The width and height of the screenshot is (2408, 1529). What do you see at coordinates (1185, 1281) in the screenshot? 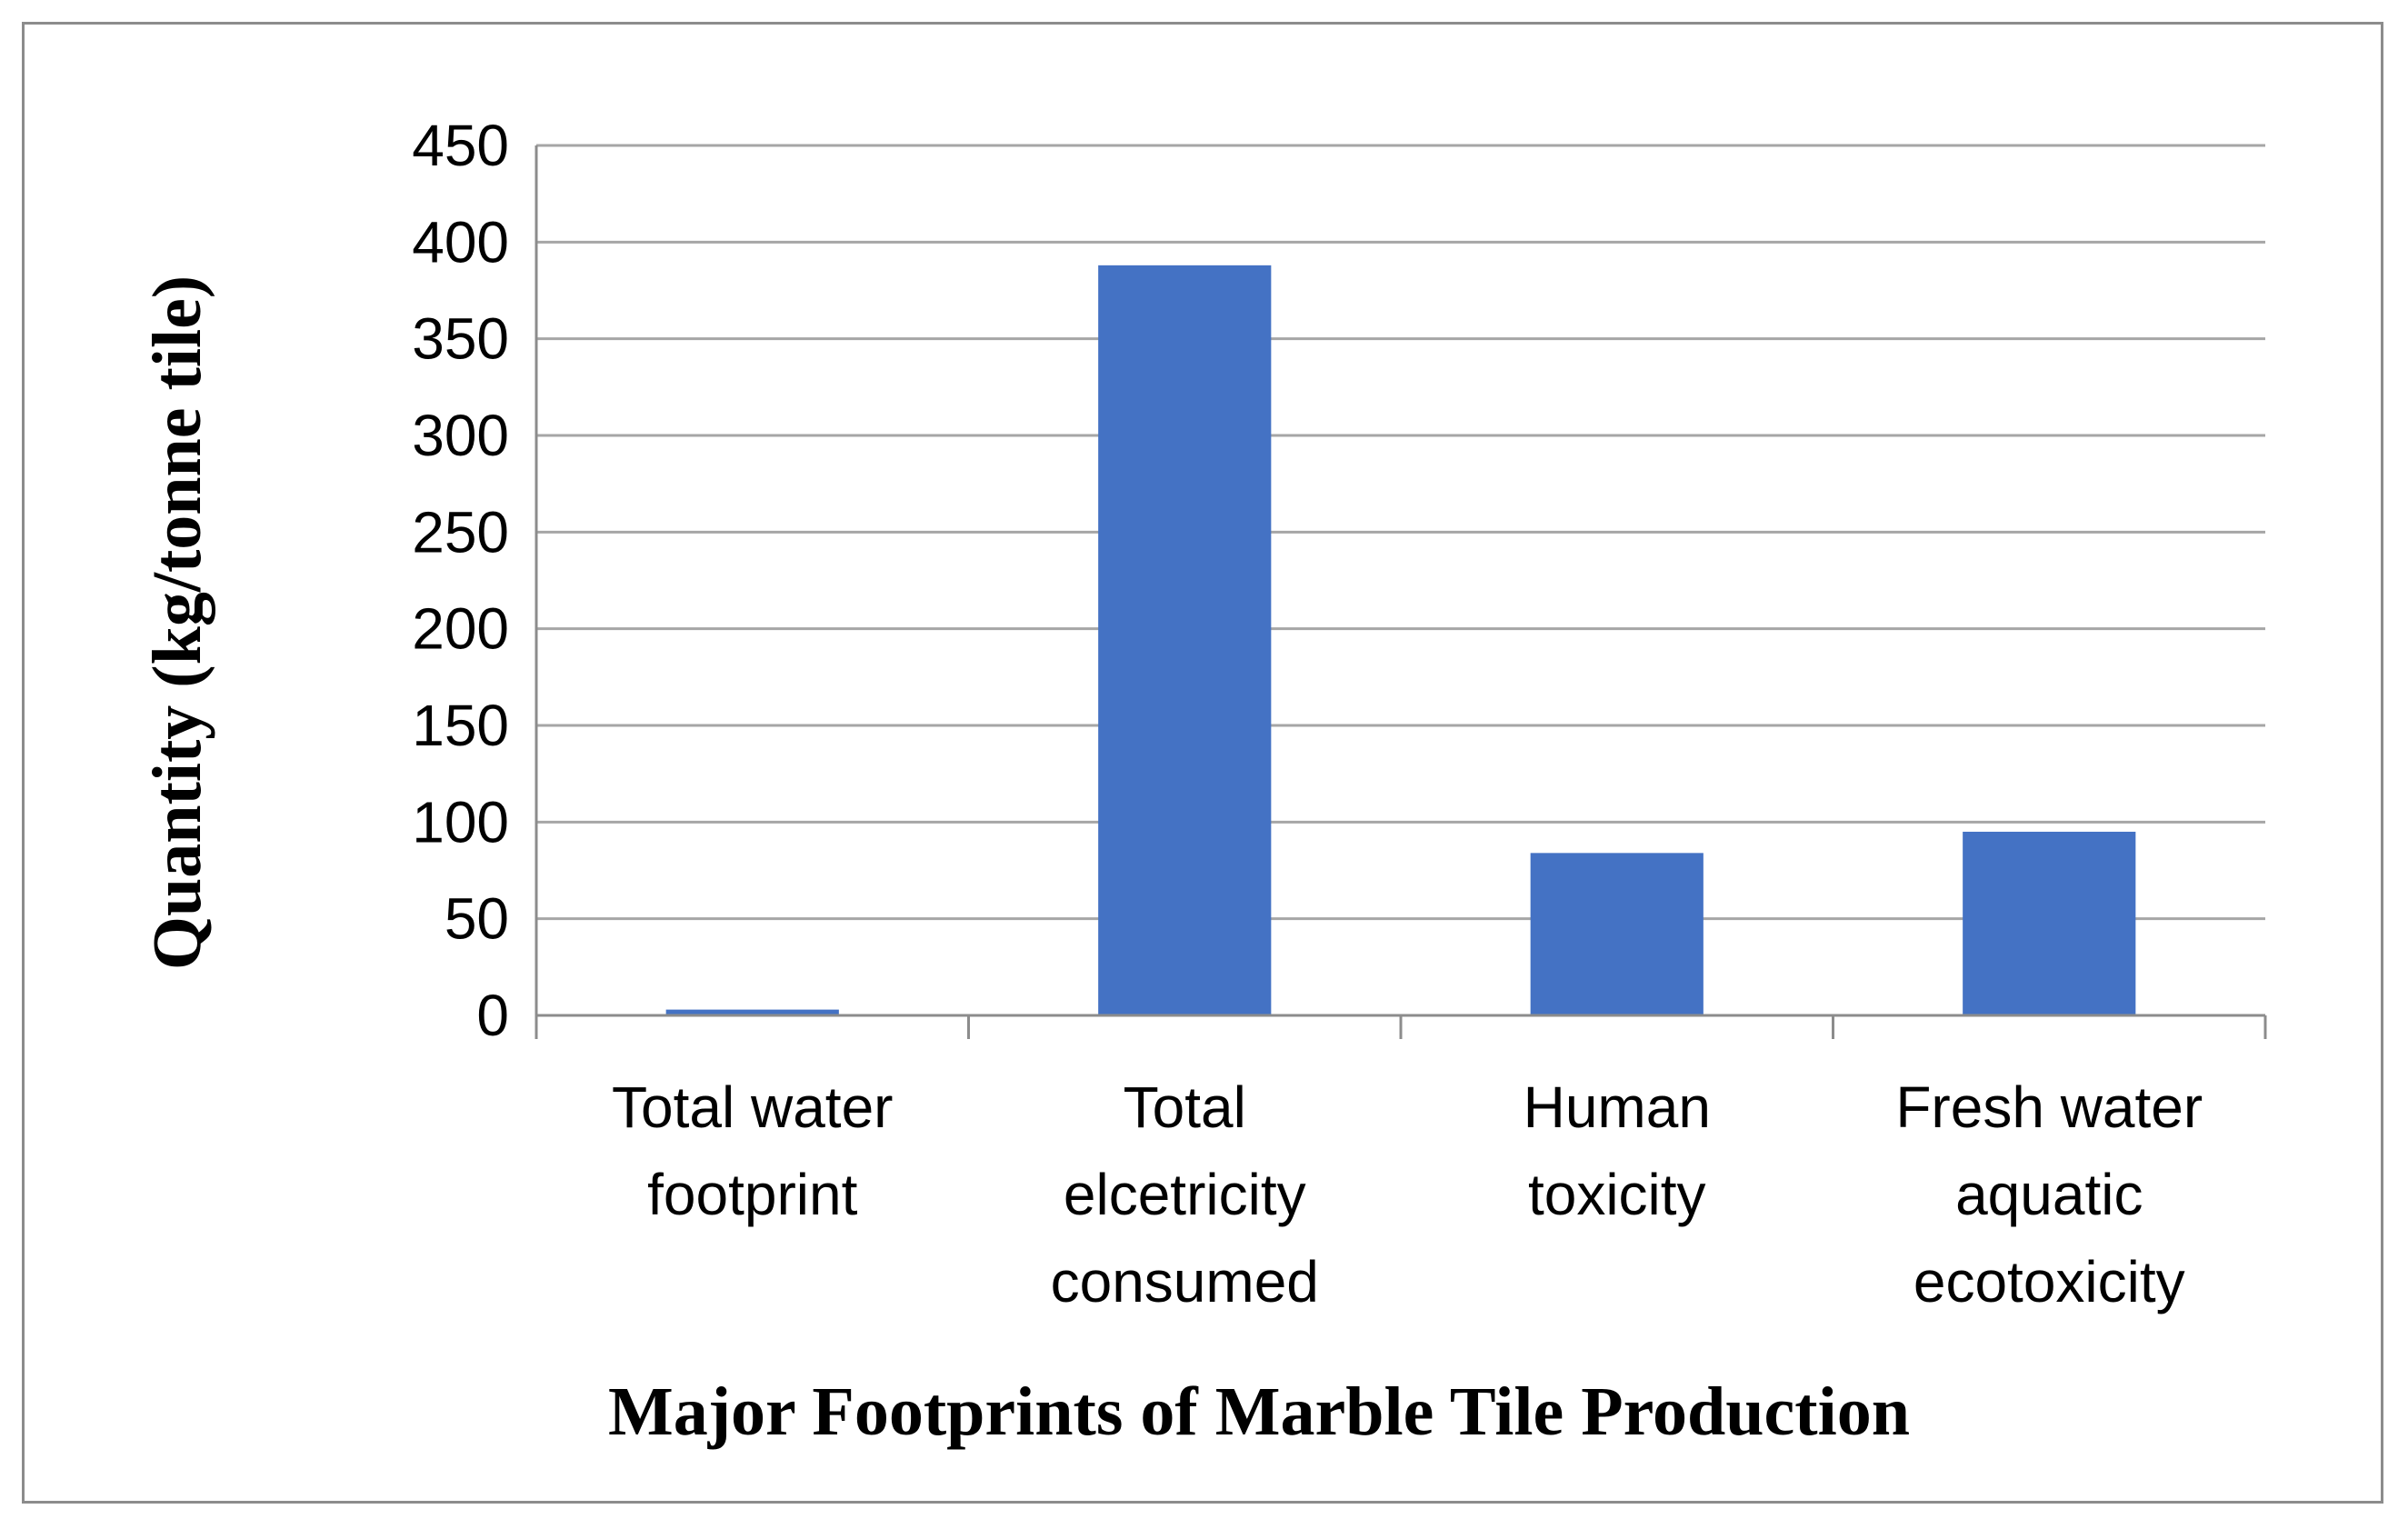
I see `x-category-label-line: consumed` at bounding box center [1185, 1281].